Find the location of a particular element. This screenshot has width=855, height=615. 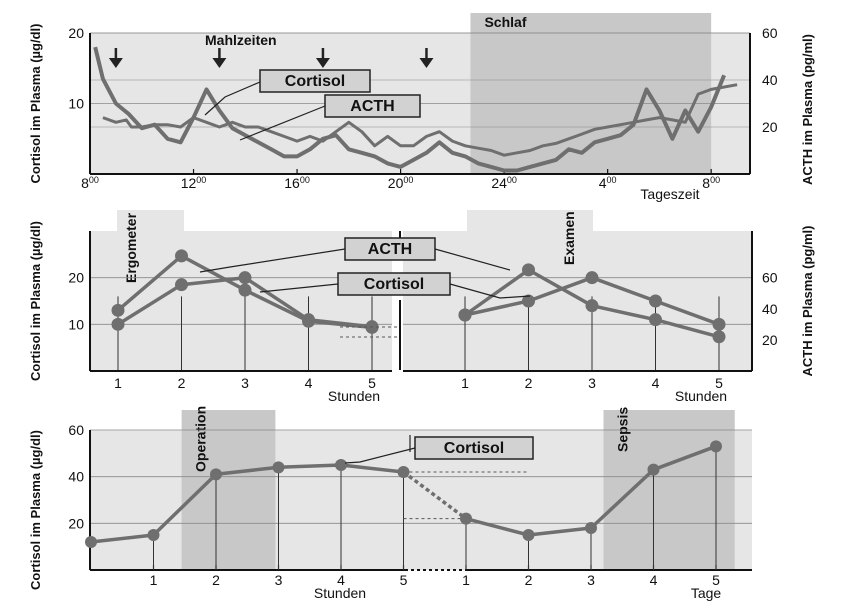

x-axis-title-hours: Stunden is located at coordinates (340, 593).